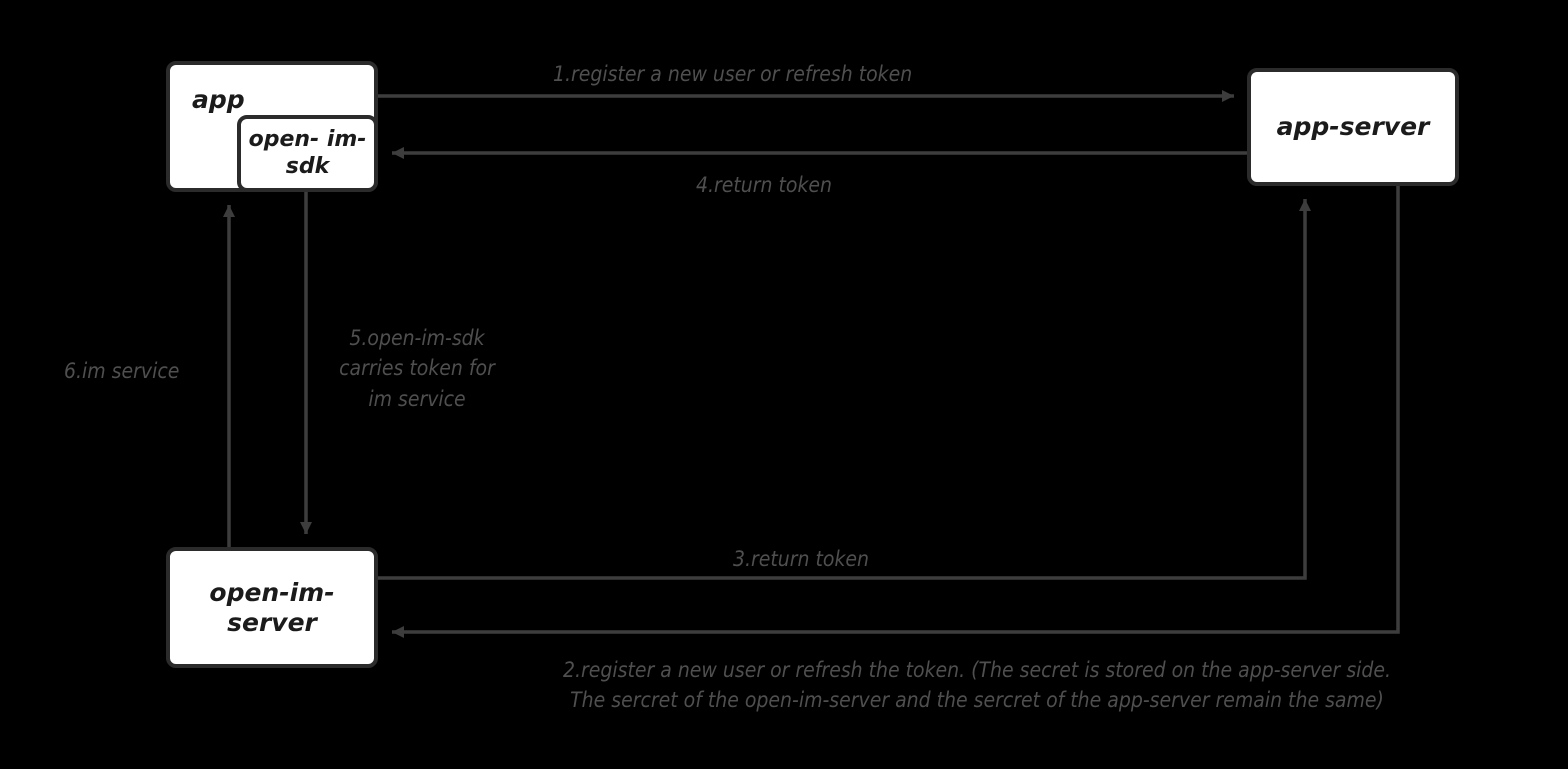 The image size is (1568, 769). I want to click on edge-label-step3: 3.return token, so click(801, 559).